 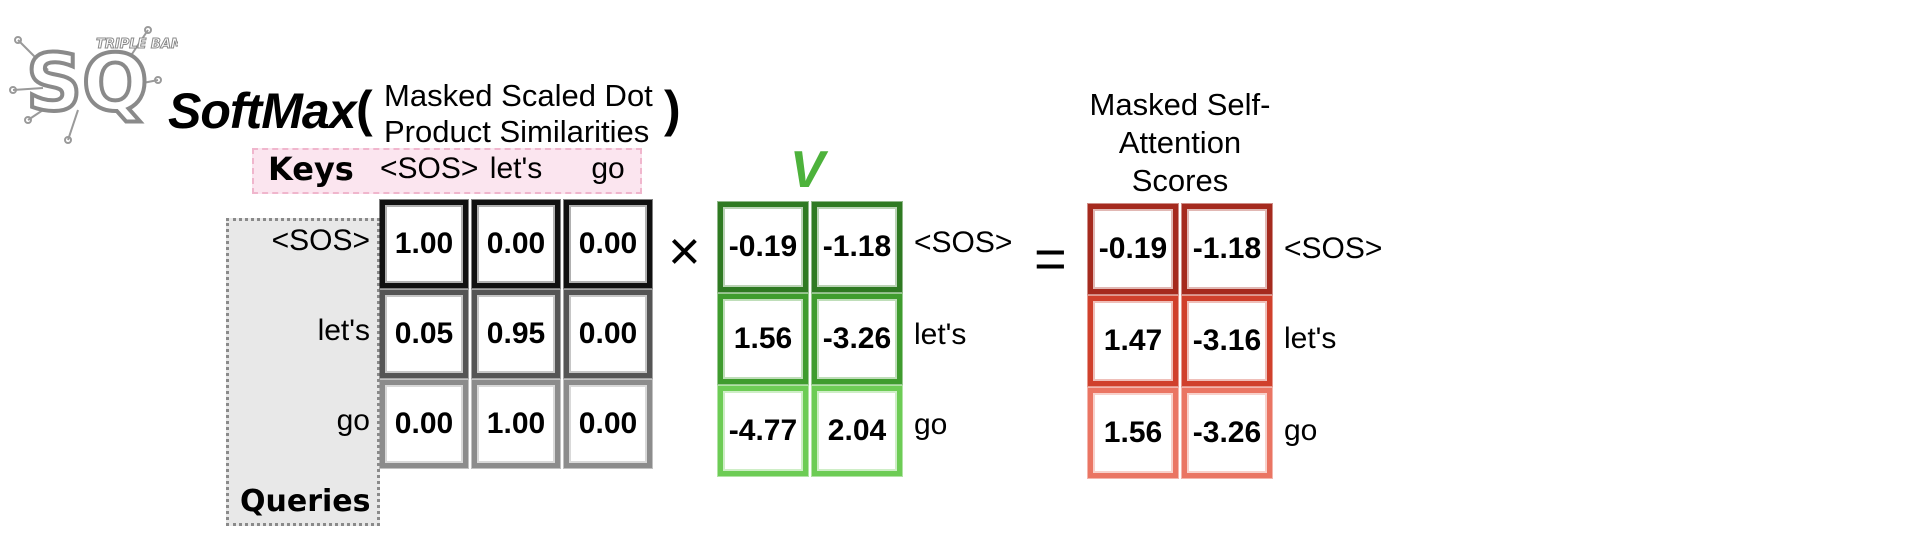 What do you see at coordinates (763, 431) in the screenshot?
I see `v-cell: -4.77` at bounding box center [763, 431].